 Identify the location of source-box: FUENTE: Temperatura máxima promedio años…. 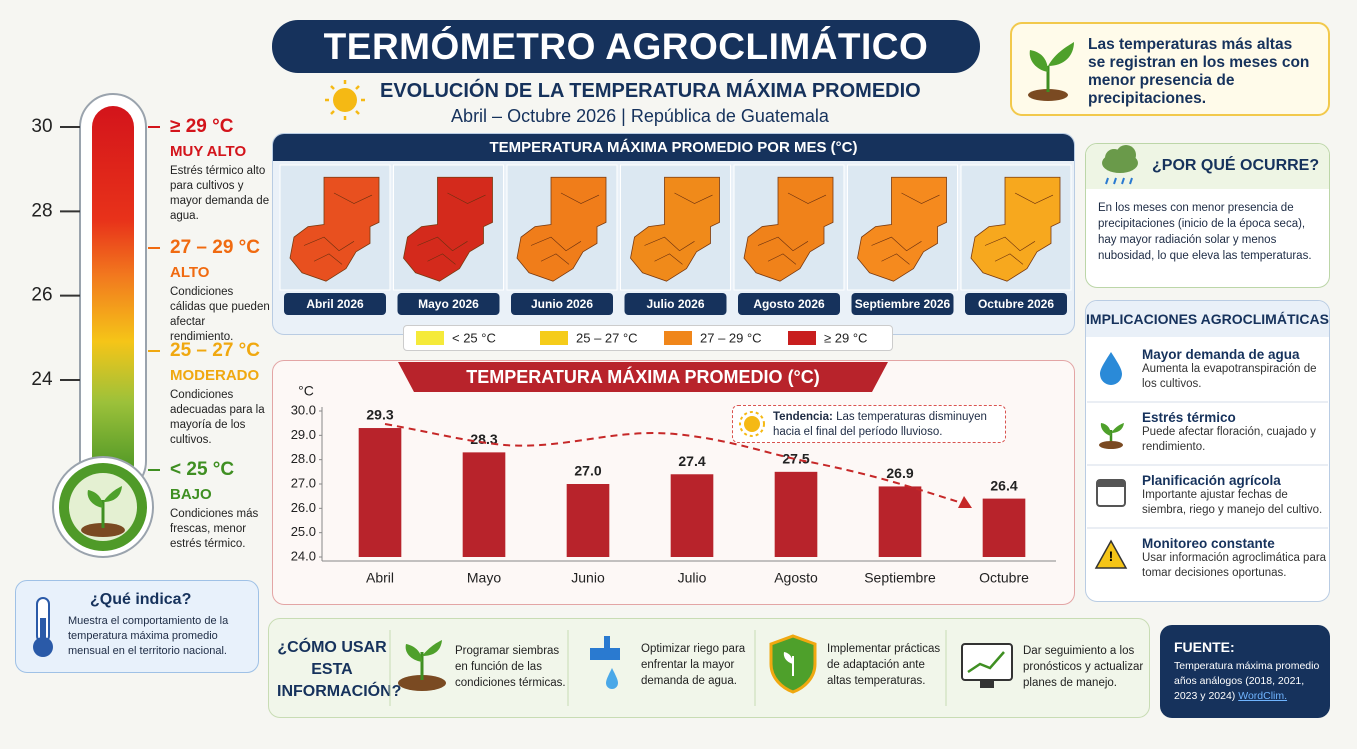
(1245, 671).